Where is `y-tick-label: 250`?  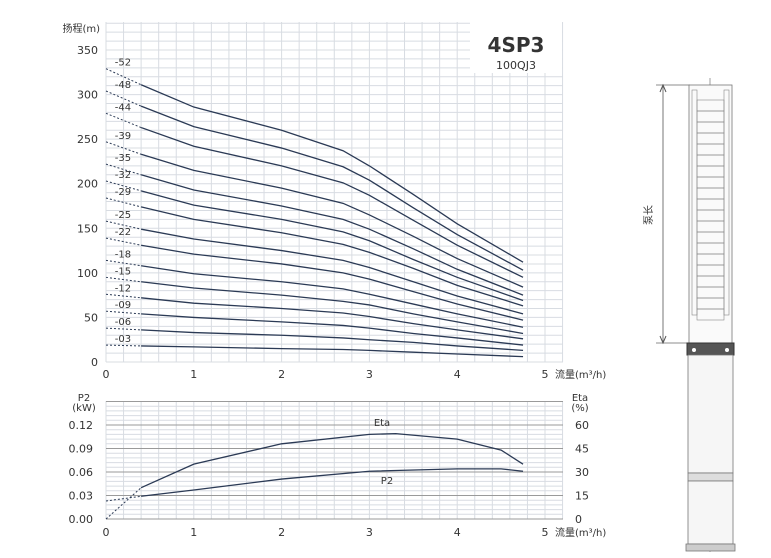
y-tick-label: 250 is located at coordinates (87, 139).